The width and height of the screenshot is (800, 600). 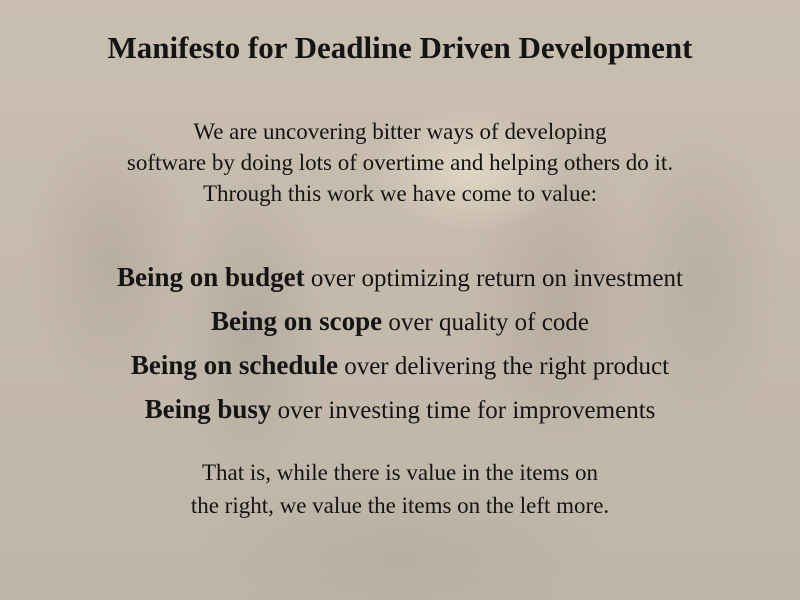 I want to click on value-item: Being on scope over quality of code, so click(x=400, y=322).